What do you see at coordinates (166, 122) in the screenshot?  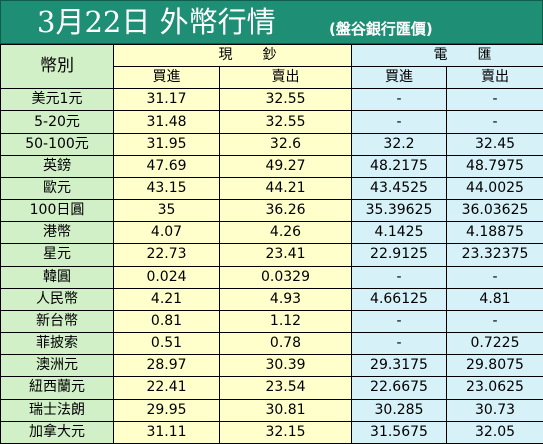 I see `cash-buy-cell: 31.48` at bounding box center [166, 122].